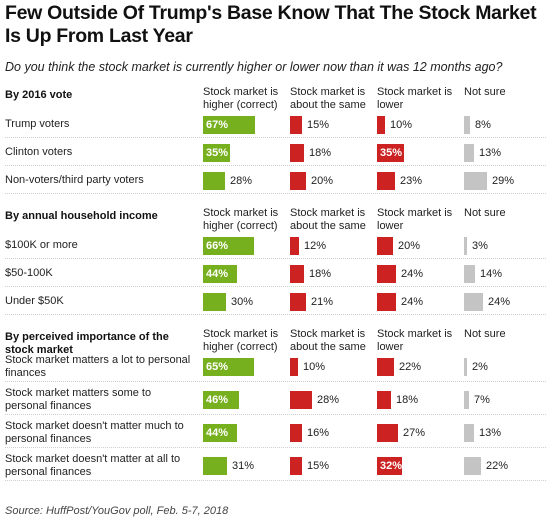  Describe the element at coordinates (29, 273) in the screenshot. I see `row-label: $50-100K` at that location.